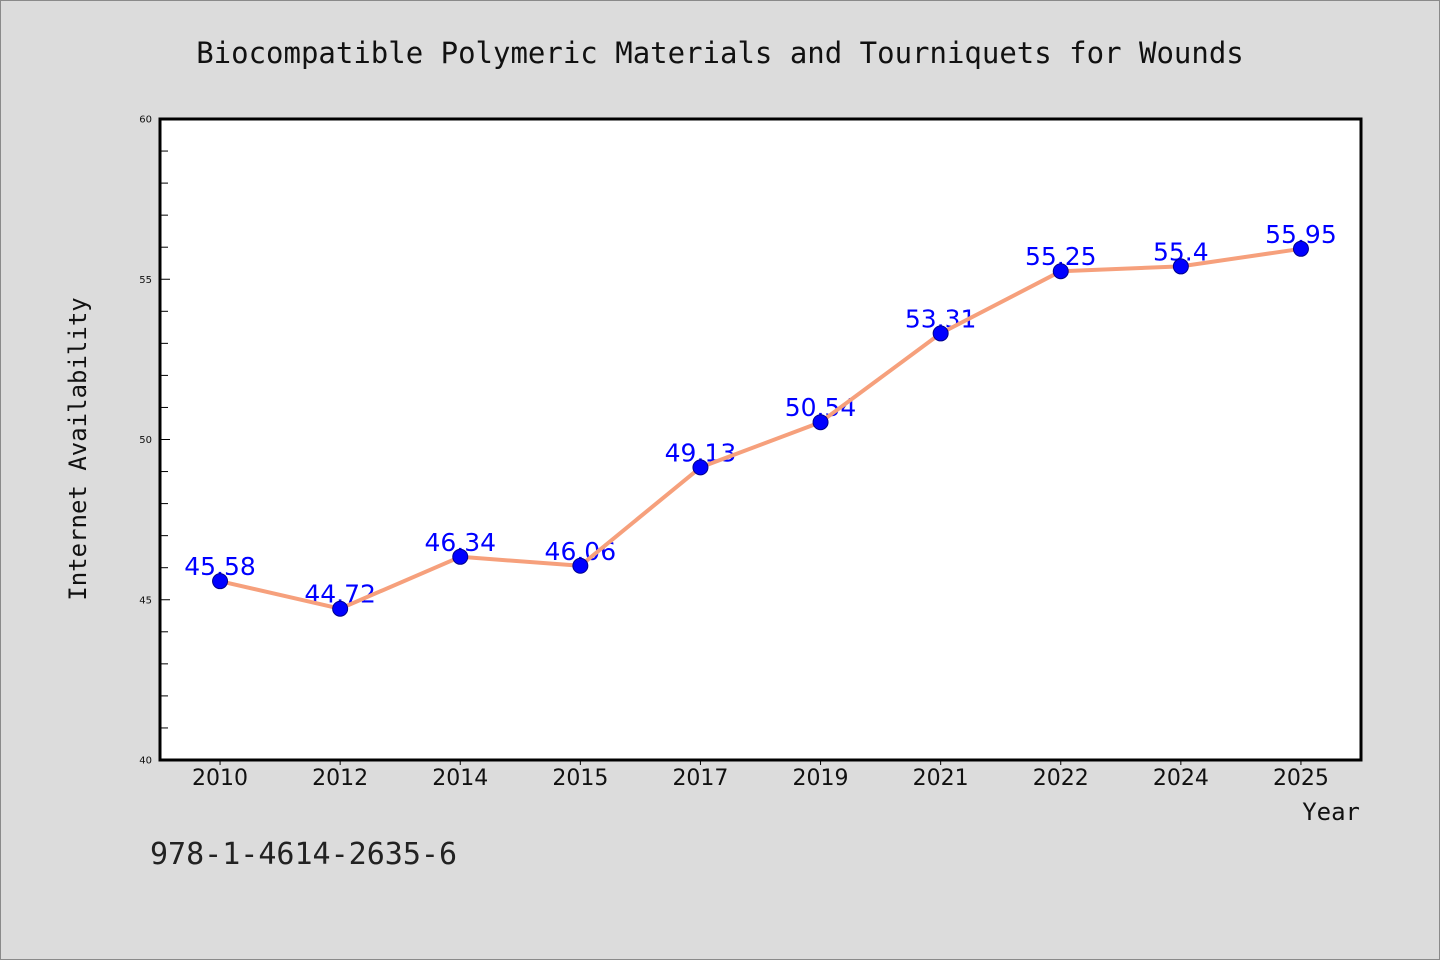 The image size is (1440, 960). I want to click on x-tick-label: 2017, so click(700, 778).